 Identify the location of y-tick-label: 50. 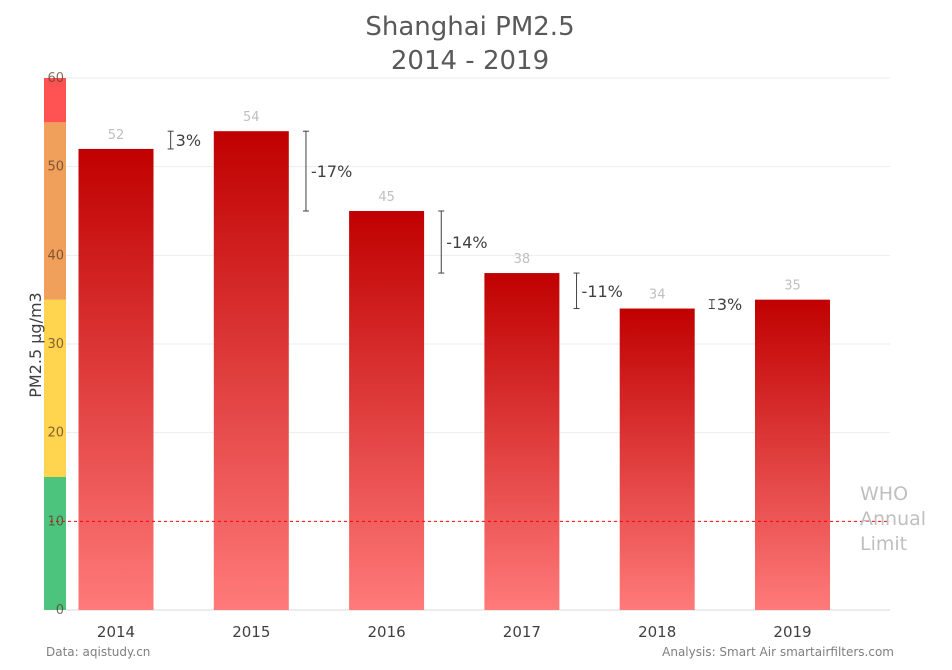
(55, 167).